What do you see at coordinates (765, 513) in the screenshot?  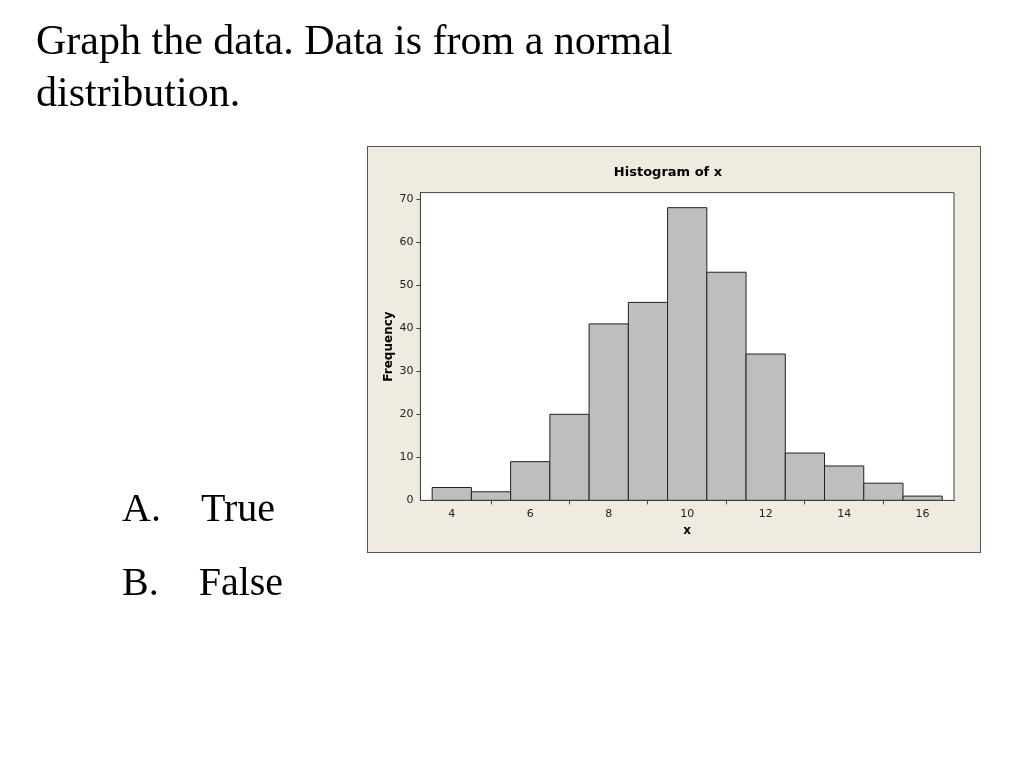 I see `x-tick-label: 12` at bounding box center [765, 513].